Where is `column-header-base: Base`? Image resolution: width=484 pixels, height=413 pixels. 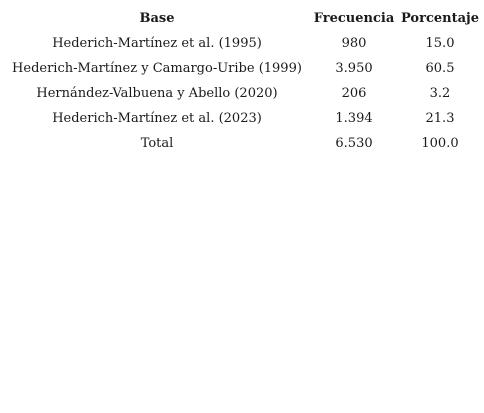 column-header-base: Base is located at coordinates (157, 18).